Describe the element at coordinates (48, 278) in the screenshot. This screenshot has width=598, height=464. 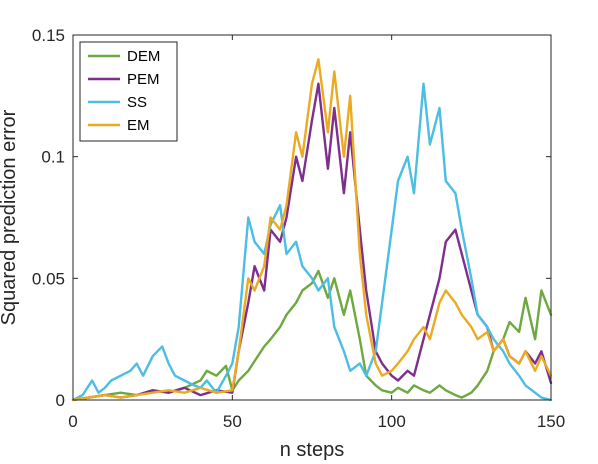
I see `y-tick-label: 0.05` at that location.